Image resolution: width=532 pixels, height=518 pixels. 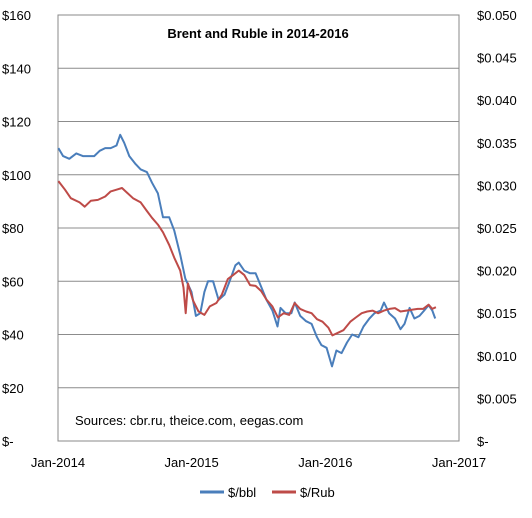 I want to click on y-left-tick-label: $120, so click(x=16, y=122).